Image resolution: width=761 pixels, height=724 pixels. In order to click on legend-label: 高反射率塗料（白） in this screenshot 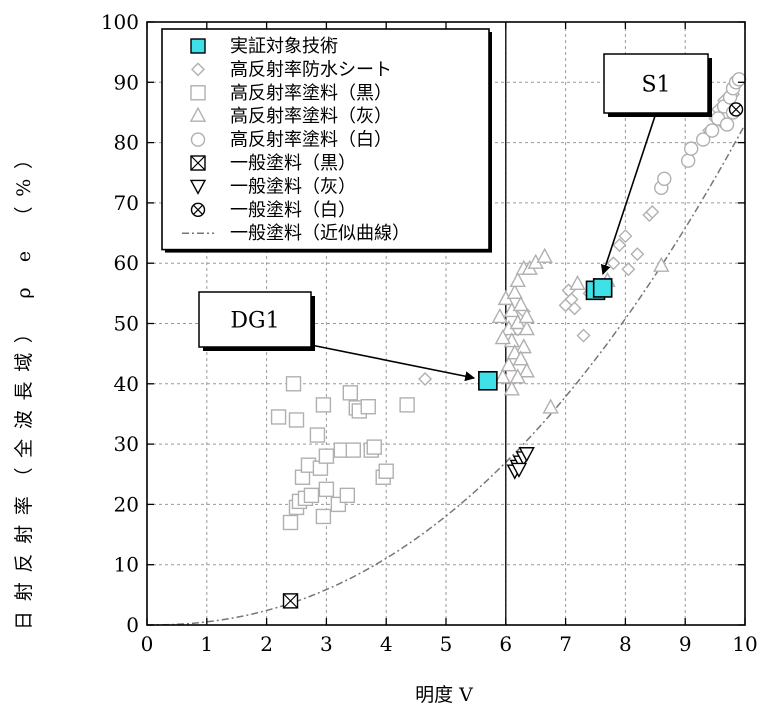, I will do `click(311, 140)`.